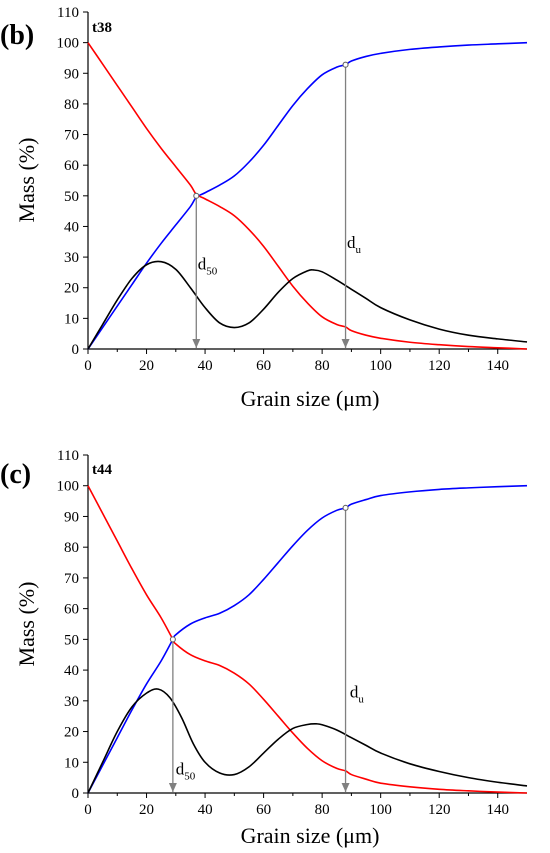 Image resolution: width=550 pixels, height=853 pixels. What do you see at coordinates (17, 35) in the screenshot?
I see `panel-label: (b)` at bounding box center [17, 35].